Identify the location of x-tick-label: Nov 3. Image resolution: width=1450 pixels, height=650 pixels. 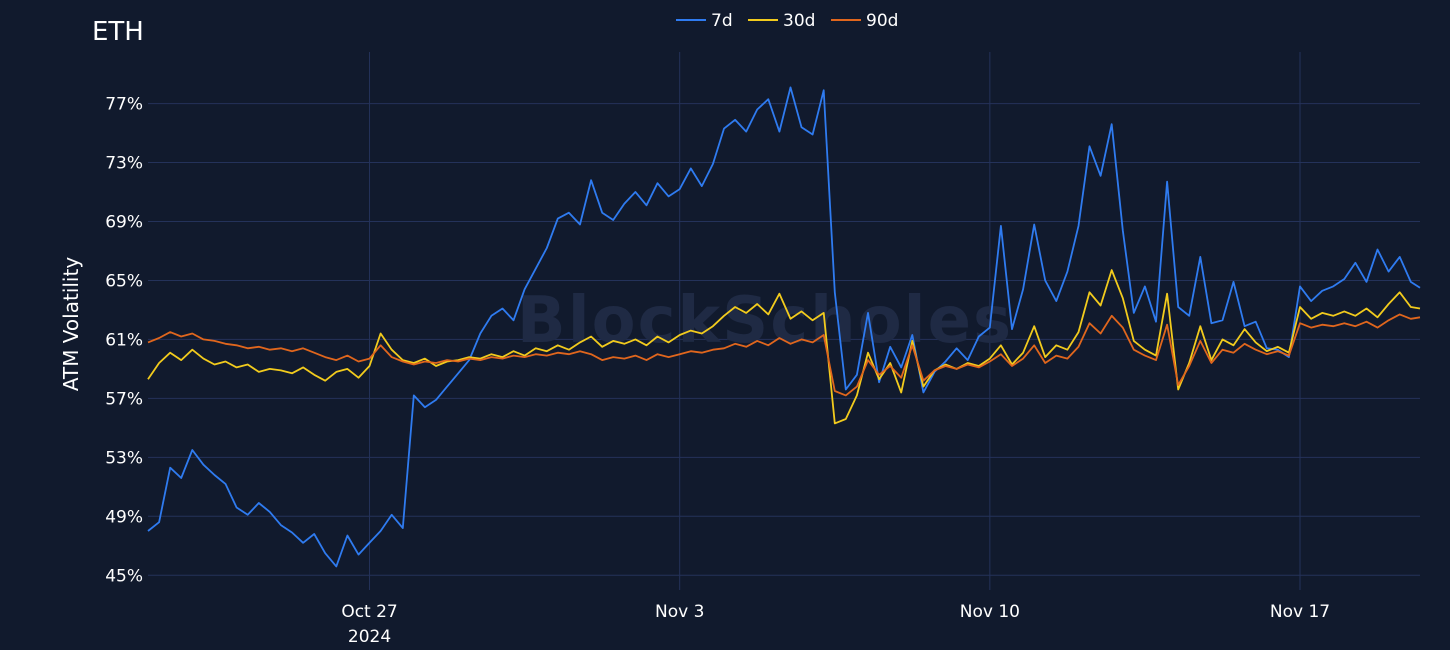
(679, 612).